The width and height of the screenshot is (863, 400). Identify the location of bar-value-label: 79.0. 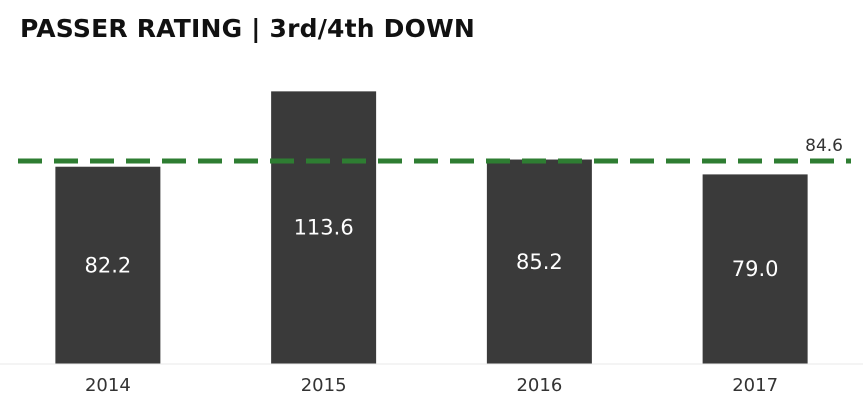
(755, 269).